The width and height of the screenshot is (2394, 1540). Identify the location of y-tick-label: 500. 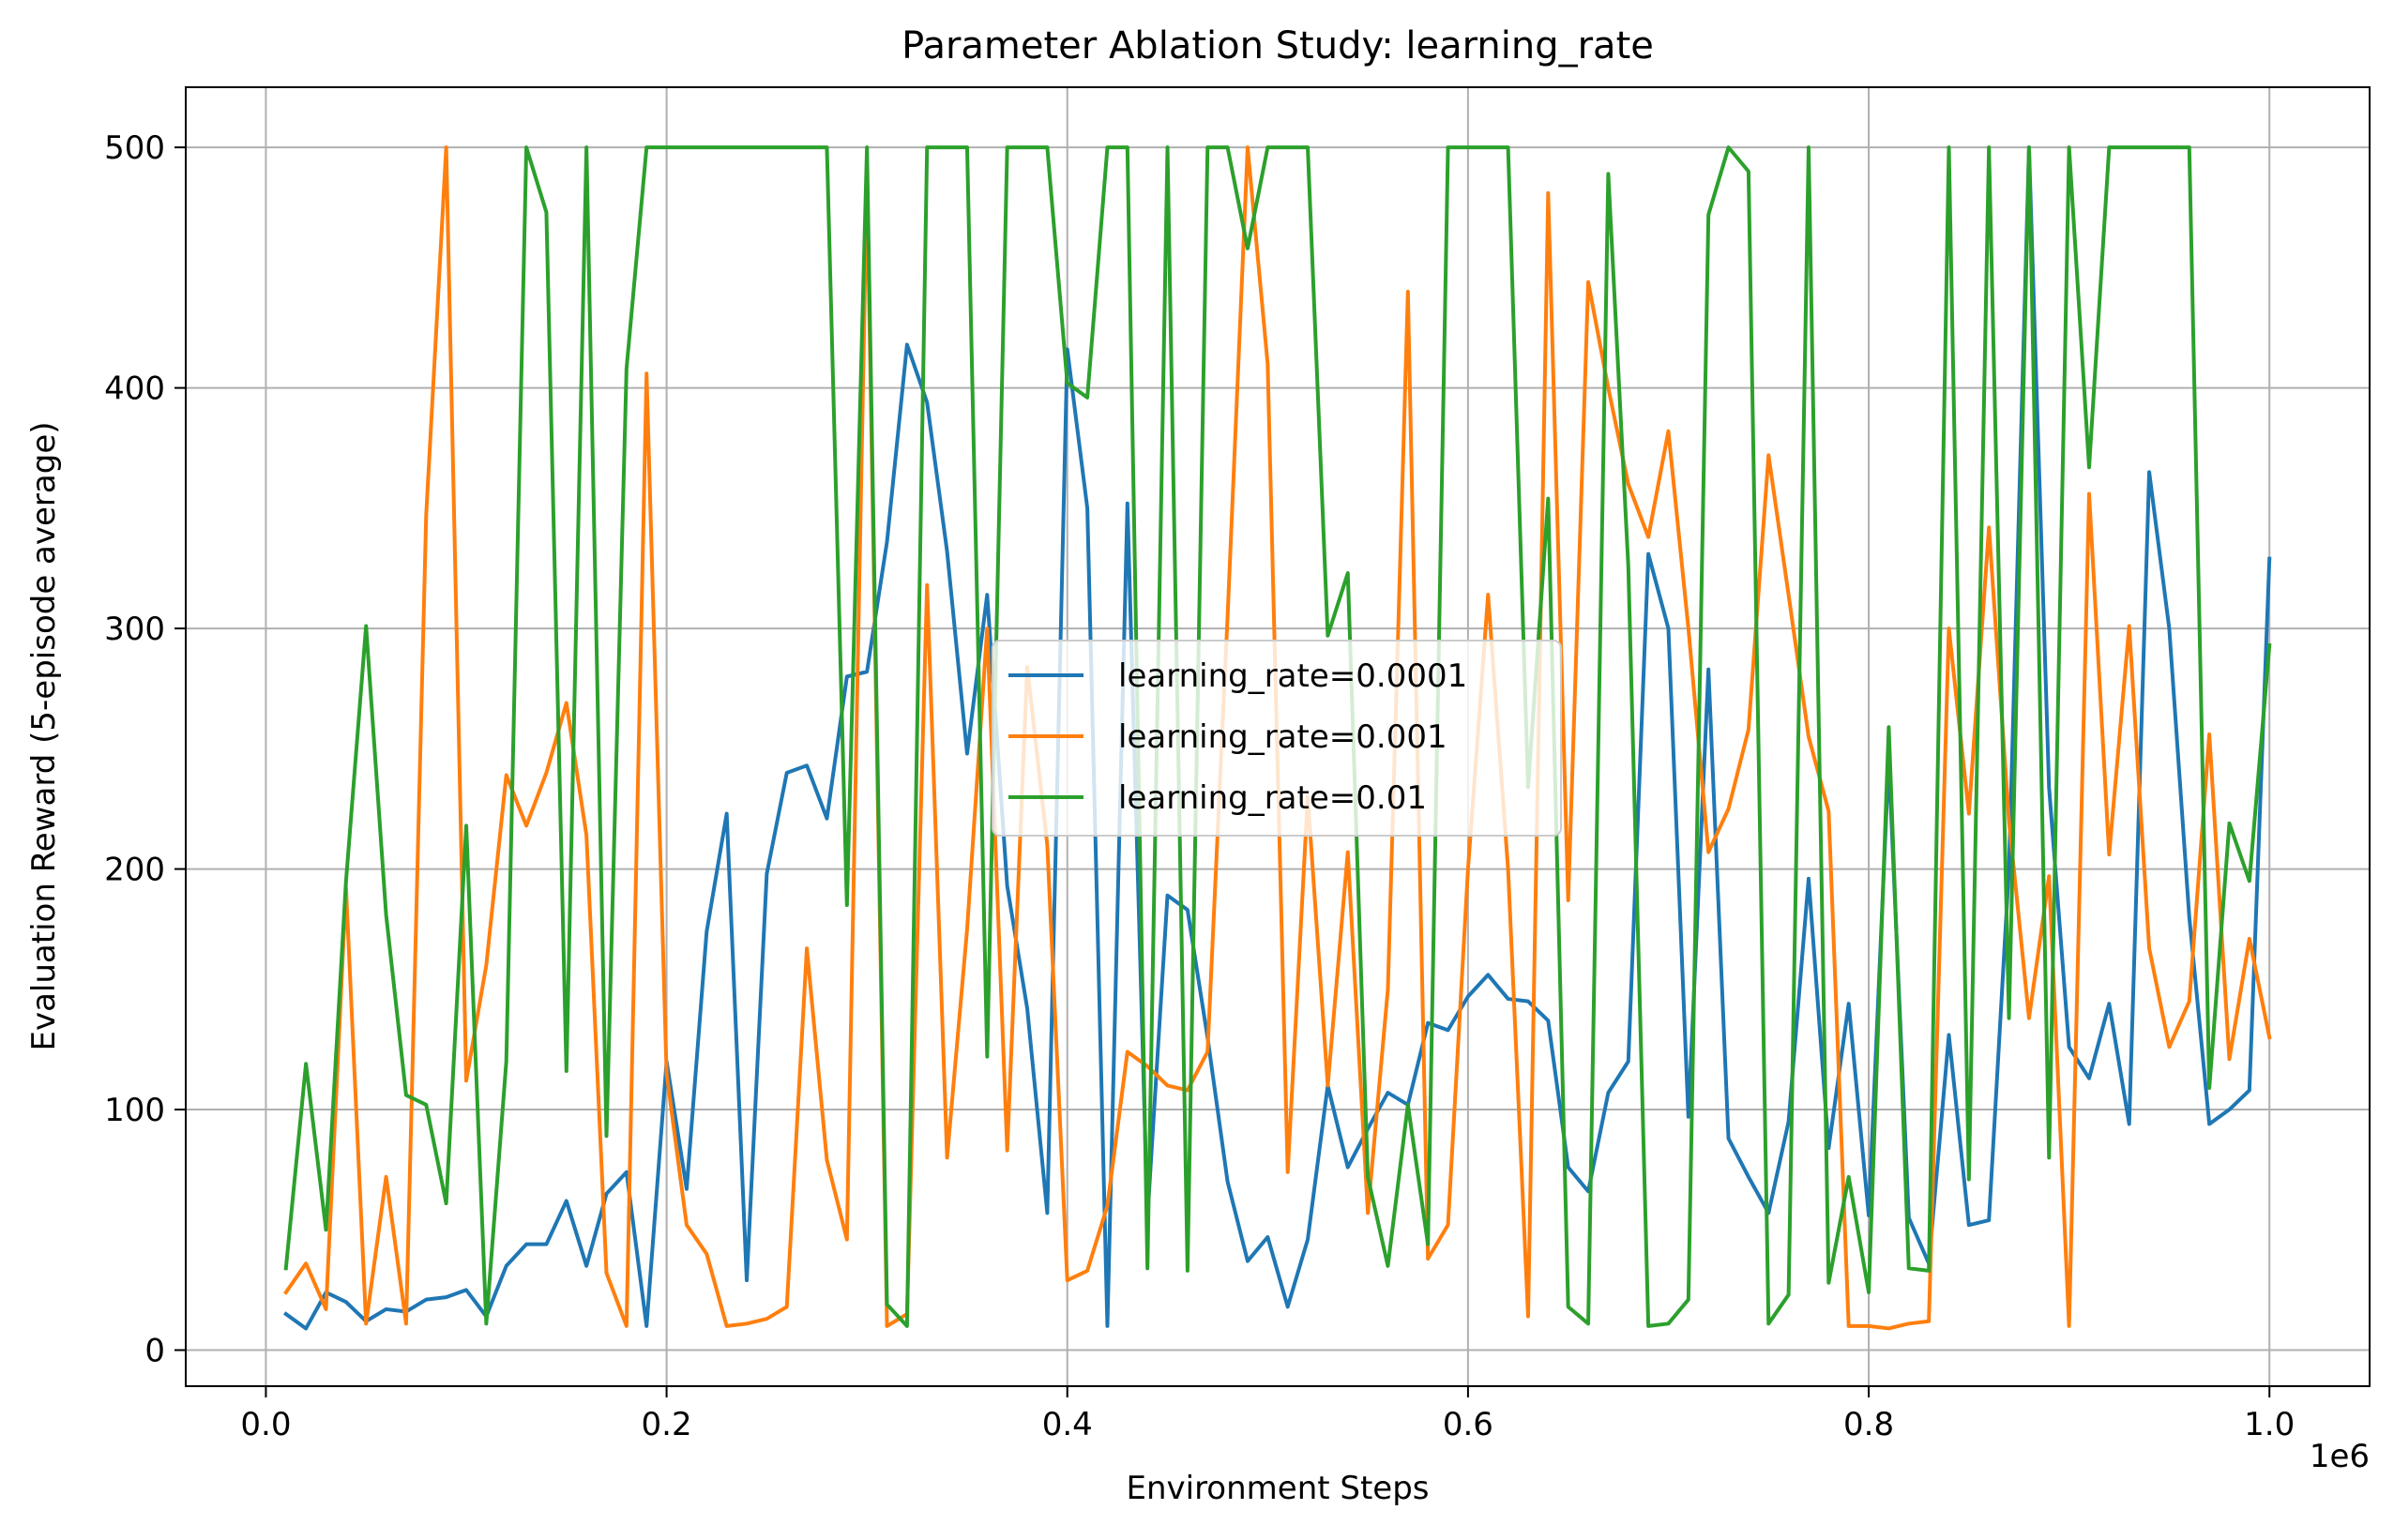
(134, 148).